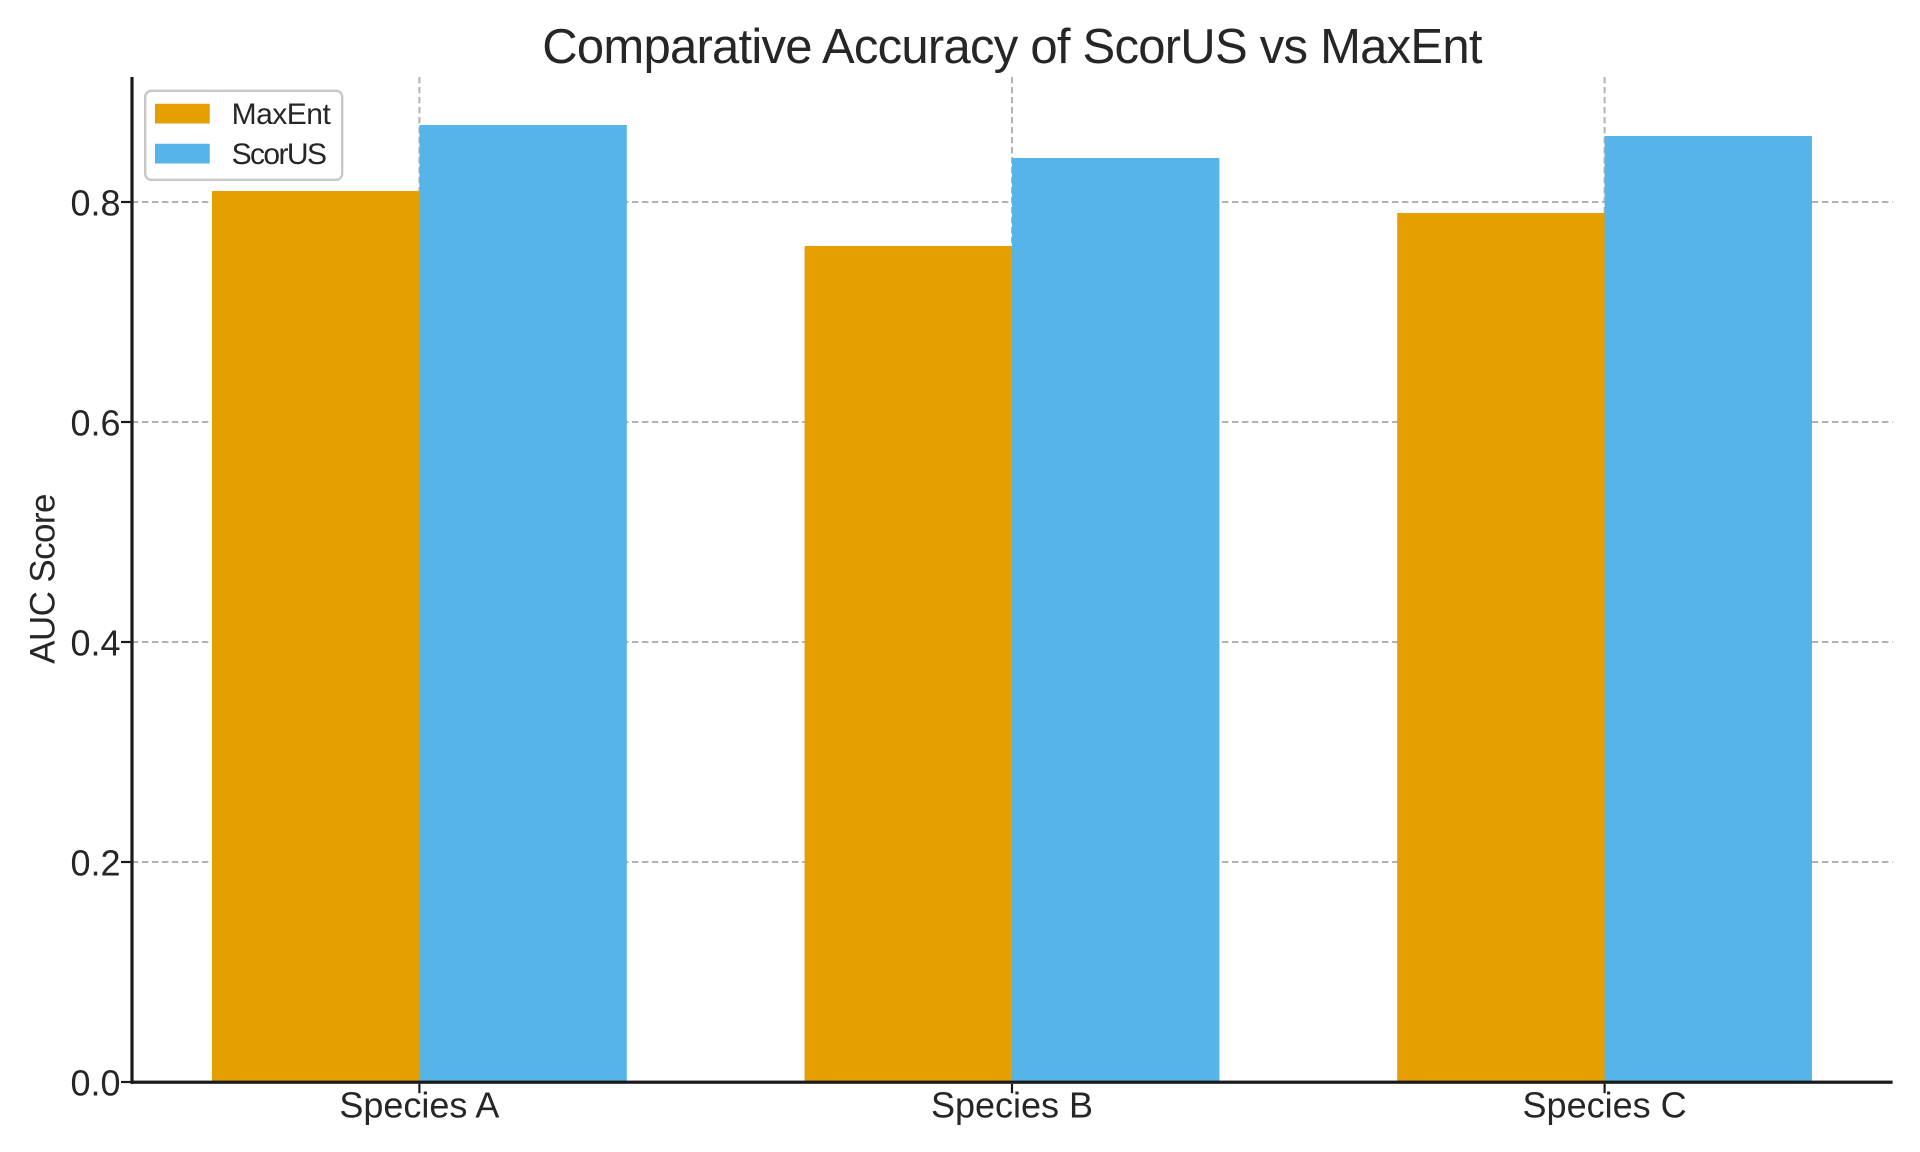 This screenshot has width=1920, height=1152. What do you see at coordinates (95, 1083) in the screenshot?
I see `svg-text: 0.0` at bounding box center [95, 1083].